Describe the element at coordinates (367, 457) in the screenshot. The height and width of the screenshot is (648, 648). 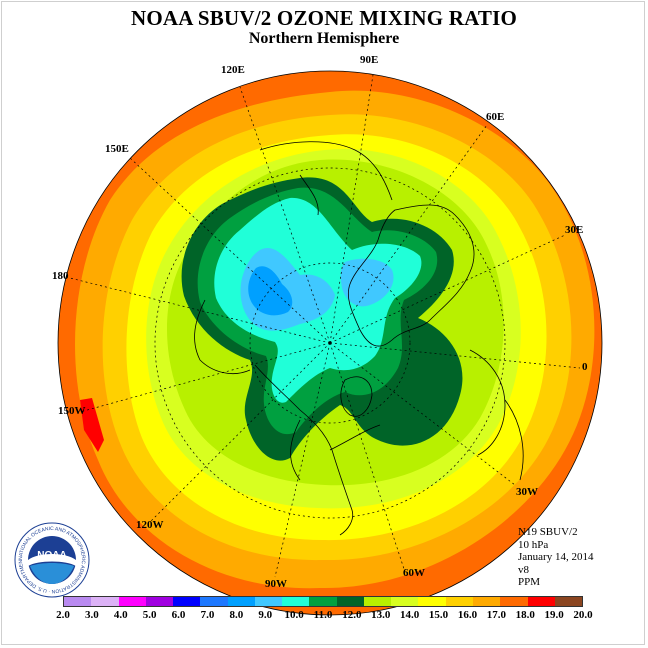
I see `meridian-60w` at that location.